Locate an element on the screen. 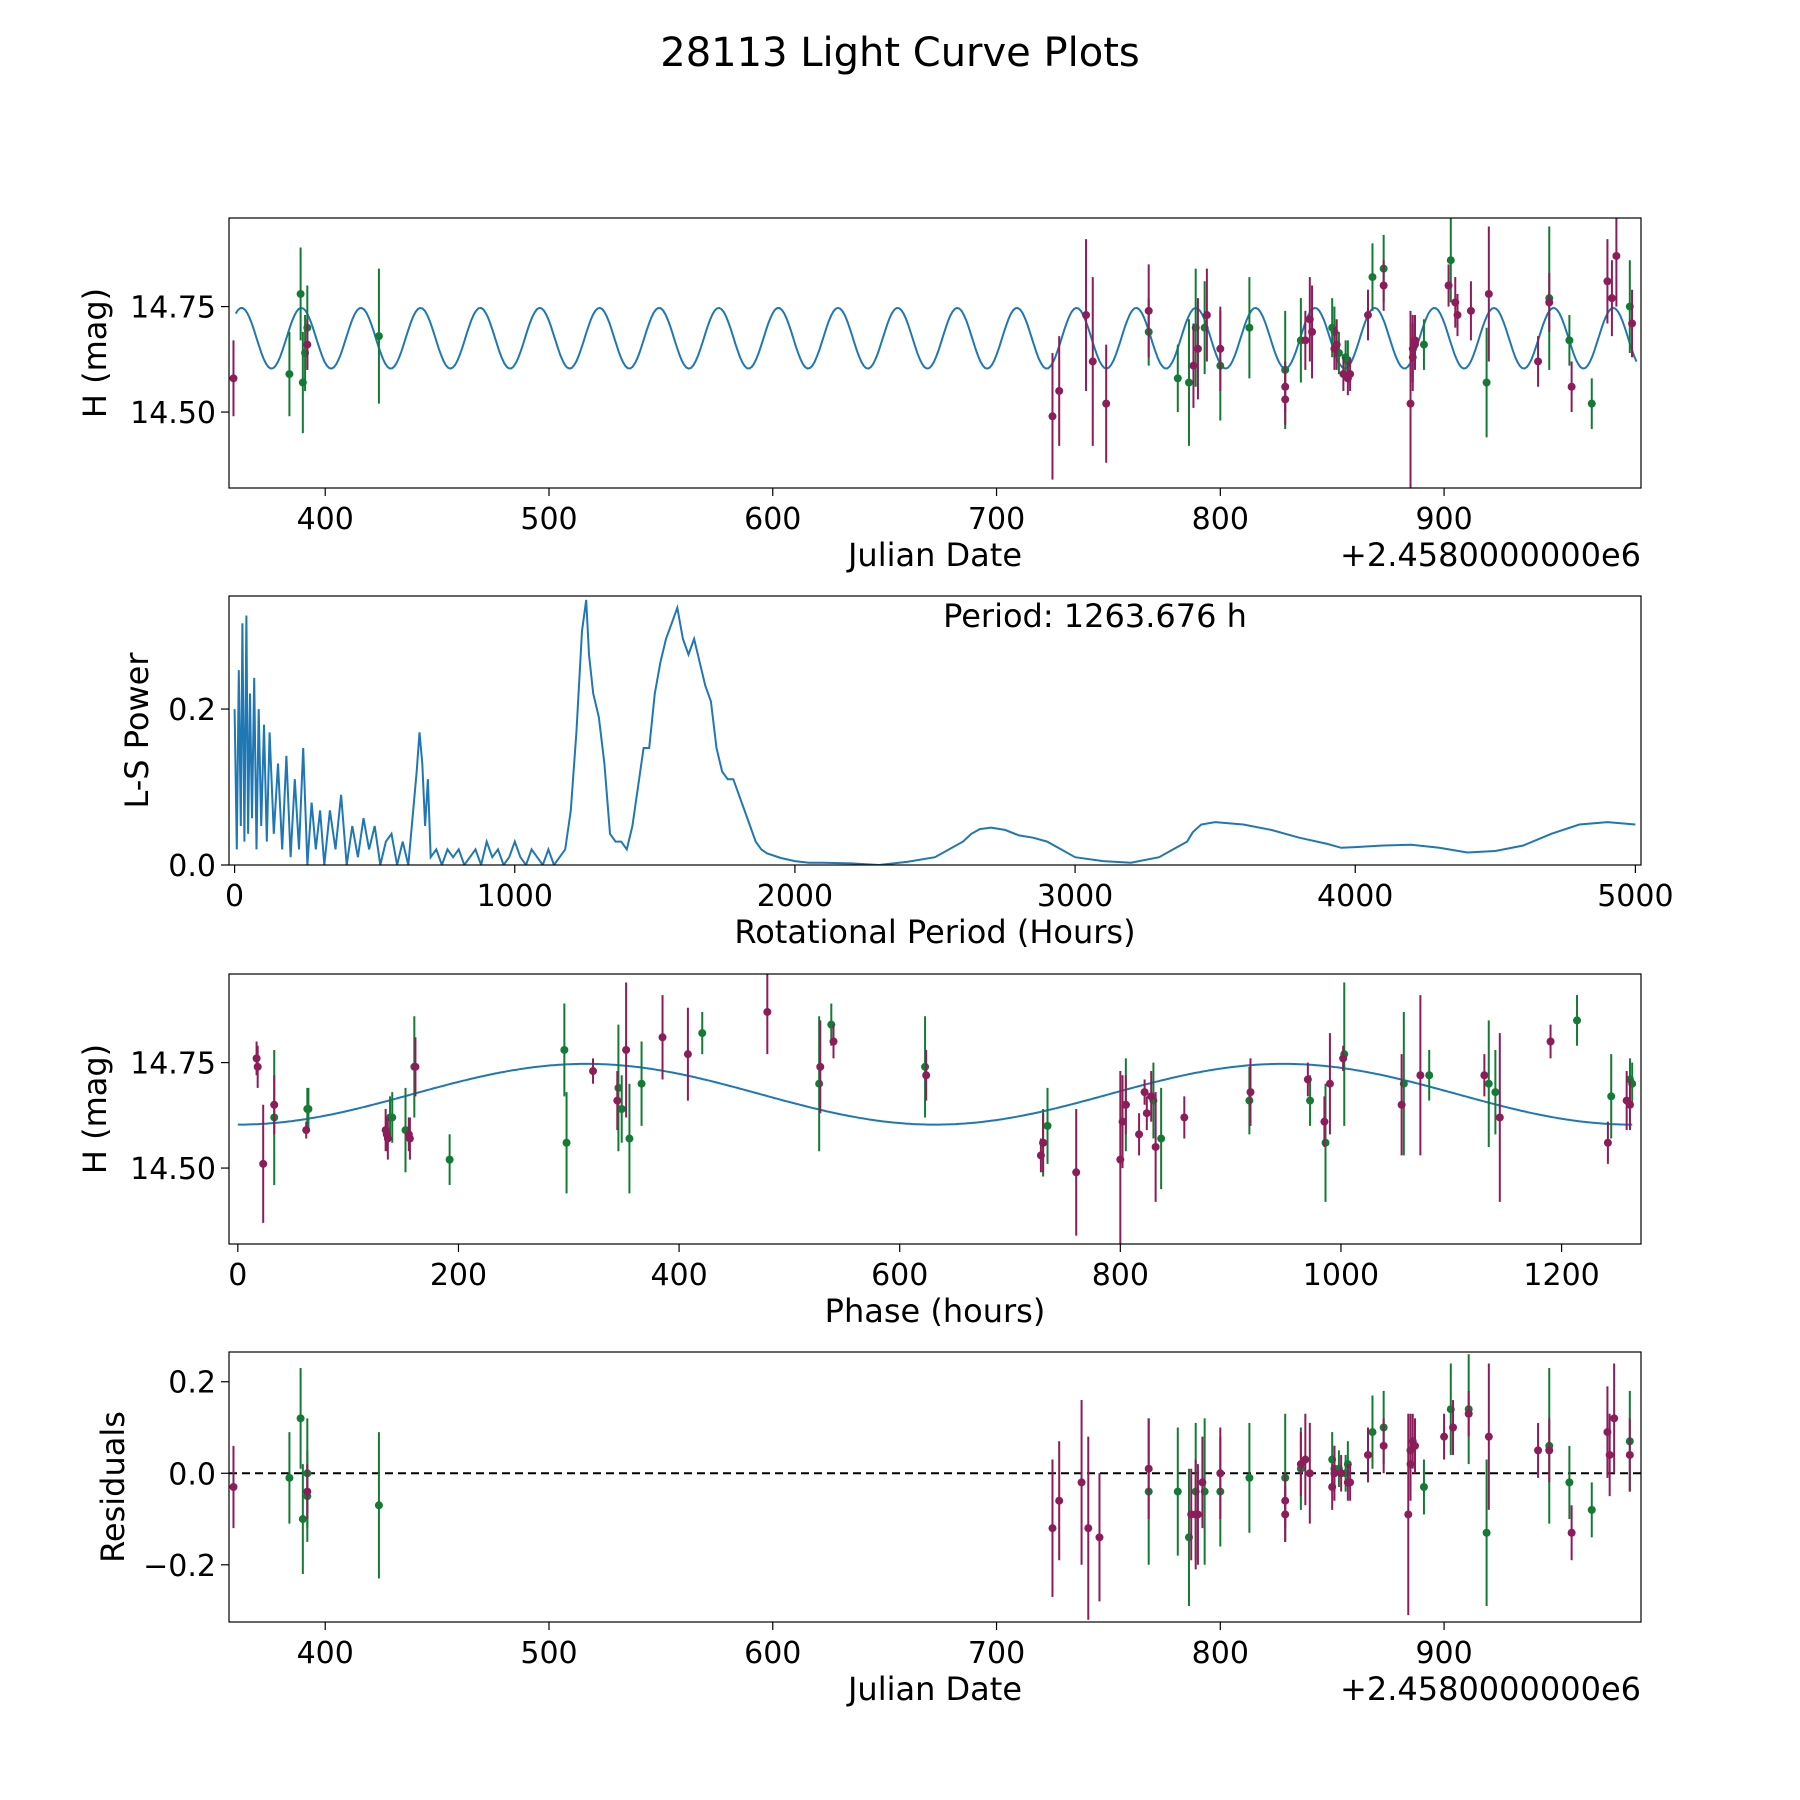 The image size is (1800, 1800). x-tick-label: 400 is located at coordinates (678, 1275).